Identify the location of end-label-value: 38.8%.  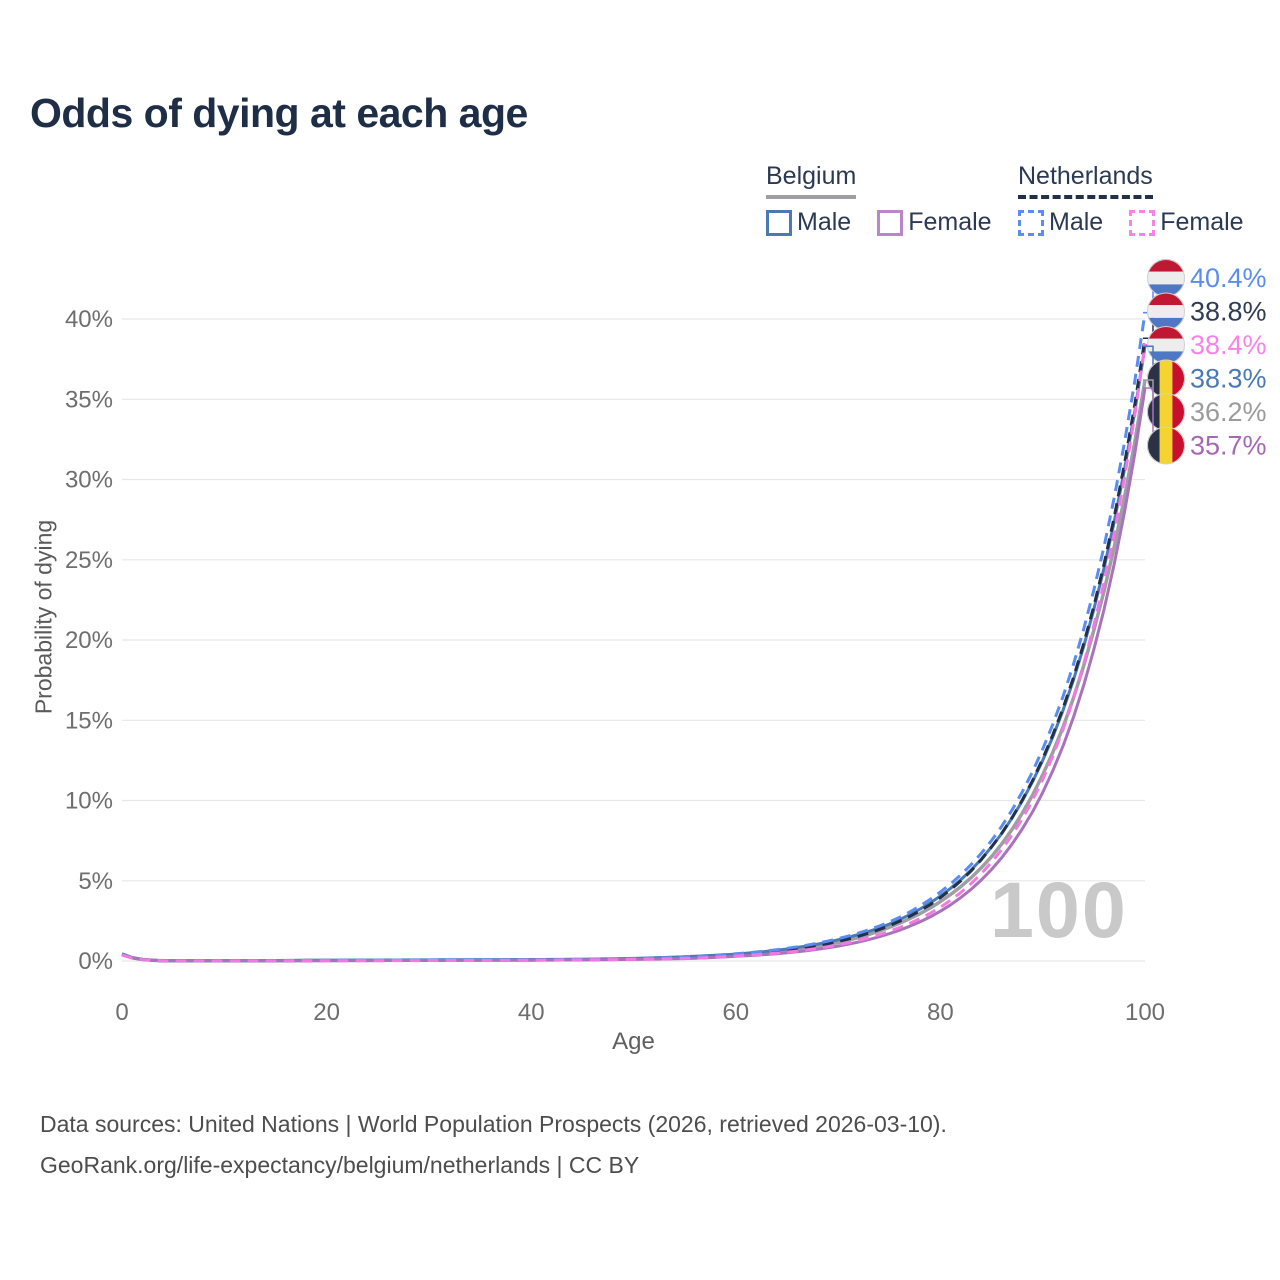
(1228, 312).